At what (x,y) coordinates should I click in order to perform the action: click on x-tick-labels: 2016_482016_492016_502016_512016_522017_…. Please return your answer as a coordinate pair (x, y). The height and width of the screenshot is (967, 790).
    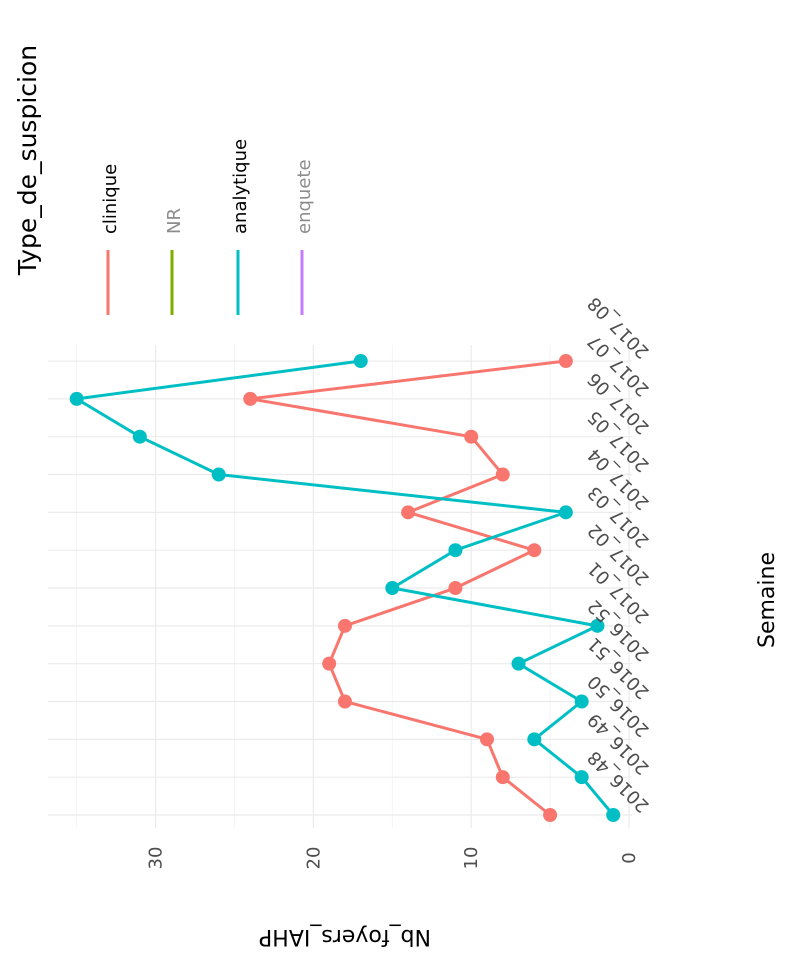
    Looking at the image, I should click on (619, 555).